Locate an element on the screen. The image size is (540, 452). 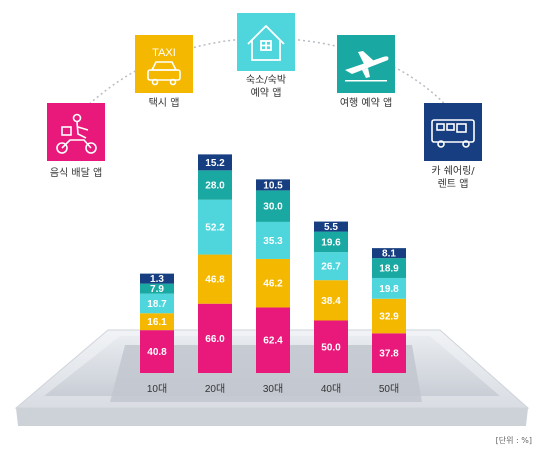
data-label: 30.0 is located at coordinates (273, 207).